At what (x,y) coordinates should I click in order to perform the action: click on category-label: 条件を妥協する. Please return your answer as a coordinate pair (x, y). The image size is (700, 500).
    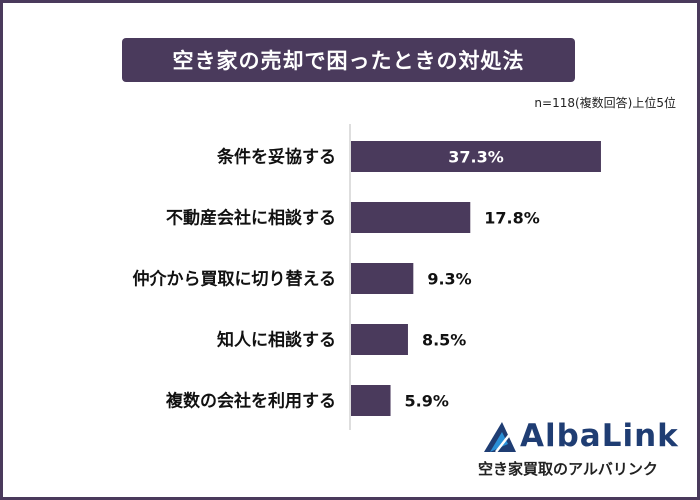
    Looking at the image, I should click on (276, 157).